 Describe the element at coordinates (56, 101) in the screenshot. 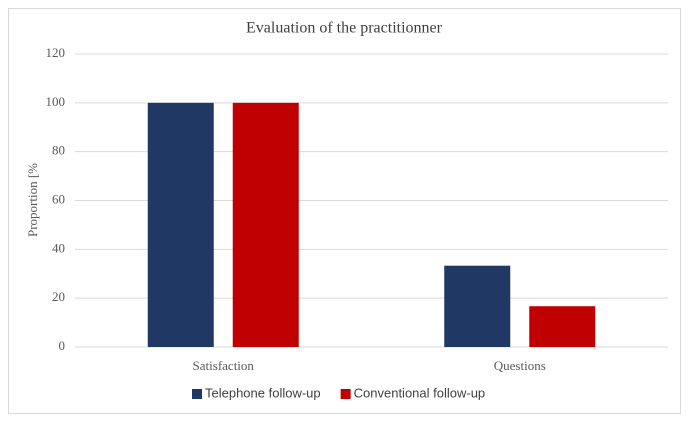

I see `y-tick-label: 100` at that location.